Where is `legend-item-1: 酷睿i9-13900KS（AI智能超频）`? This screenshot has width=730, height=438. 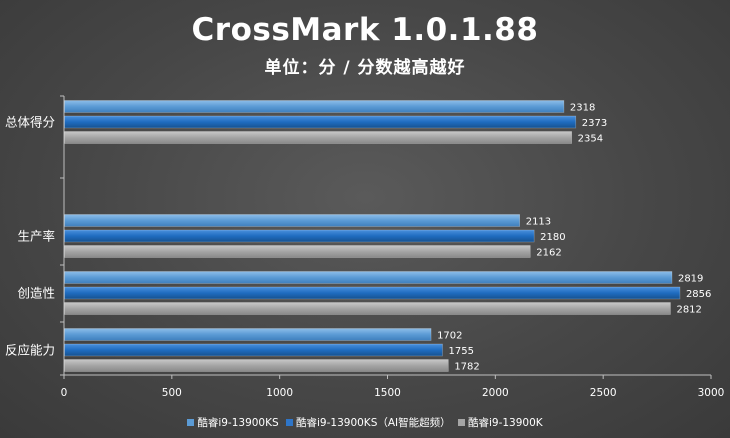
legend-item-1: 酷睿i9-13900KS（AI智能超频） is located at coordinates (368, 422).